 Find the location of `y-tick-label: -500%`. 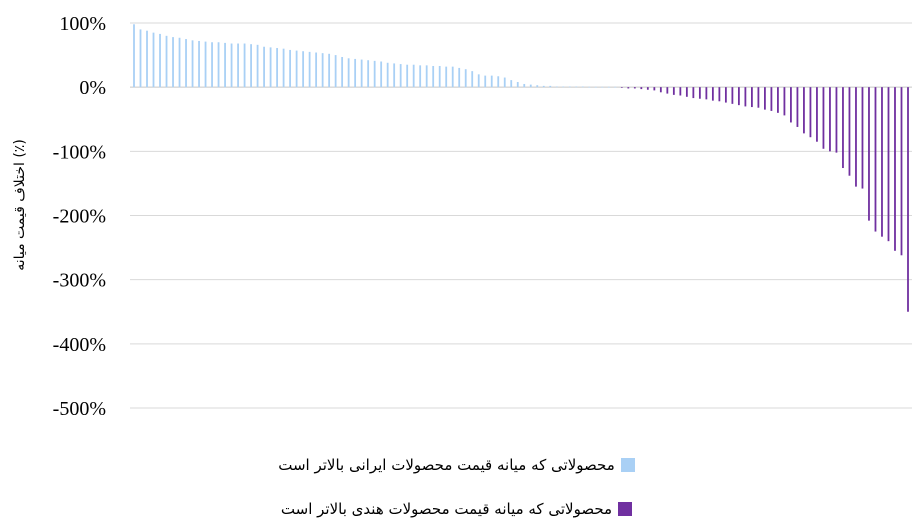

y-tick-label: -500% is located at coordinates (79, 409).